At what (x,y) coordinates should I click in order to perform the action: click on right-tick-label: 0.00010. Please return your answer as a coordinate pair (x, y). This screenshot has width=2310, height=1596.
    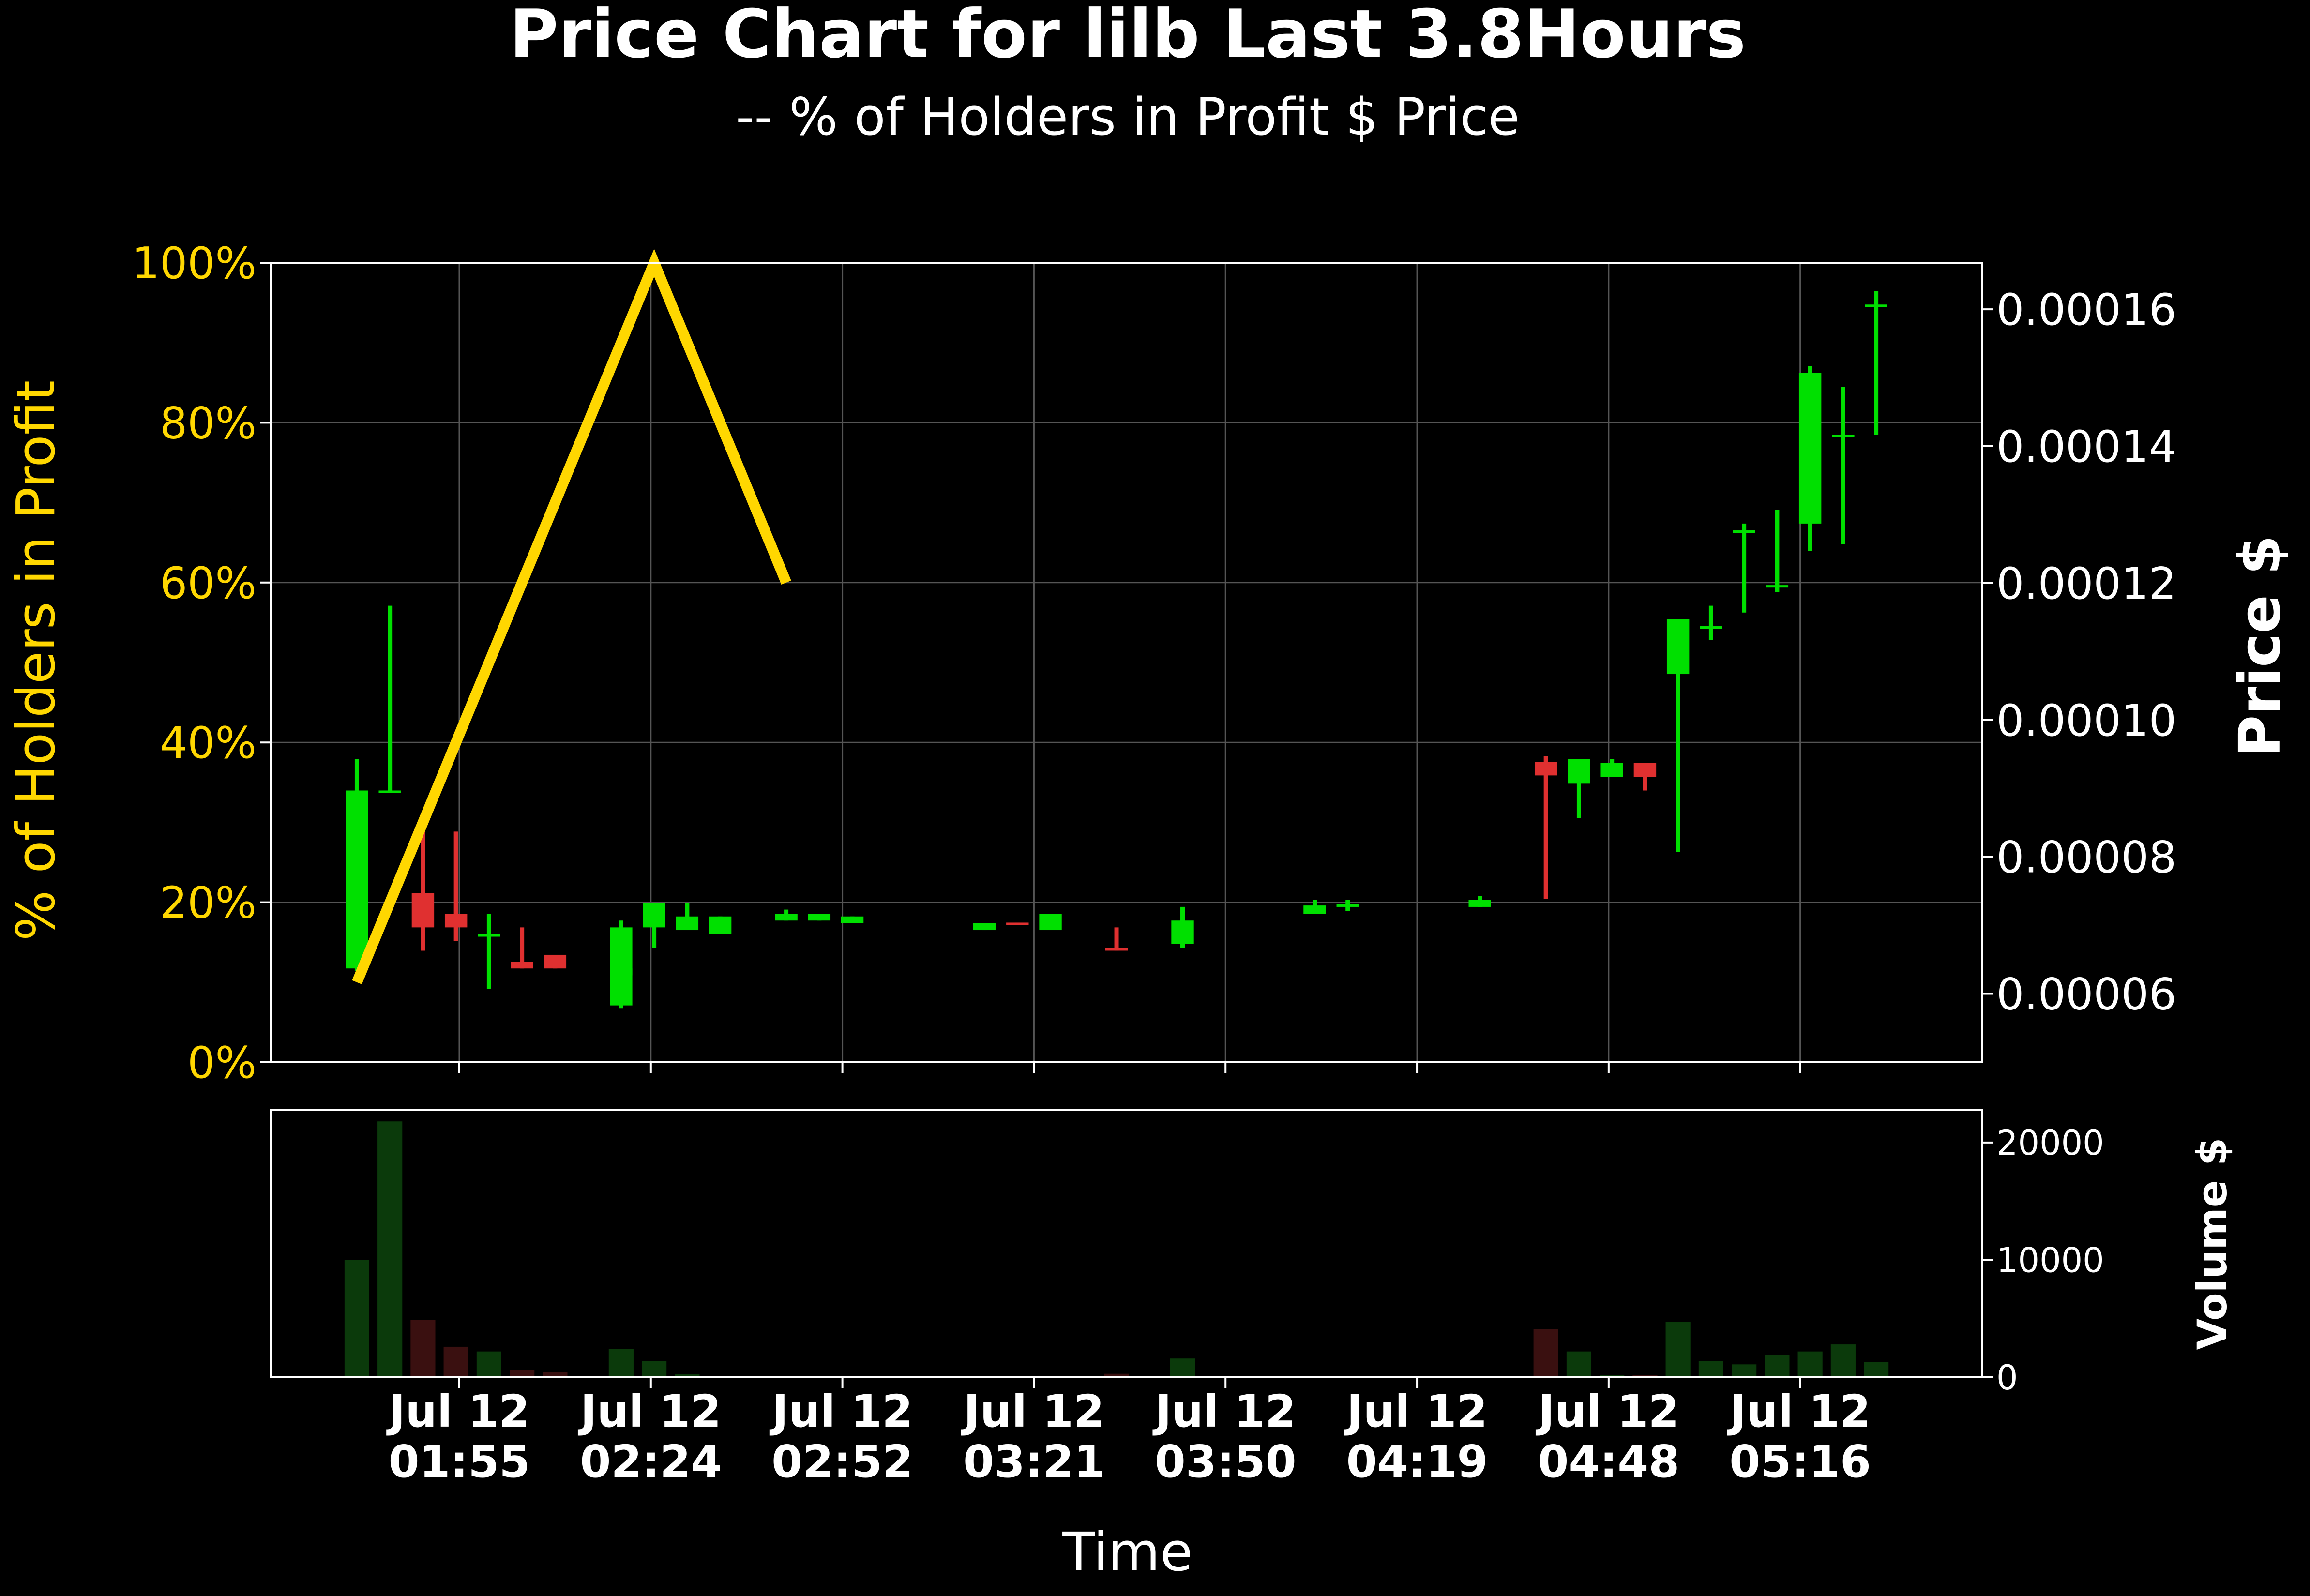
    Looking at the image, I should click on (2086, 720).